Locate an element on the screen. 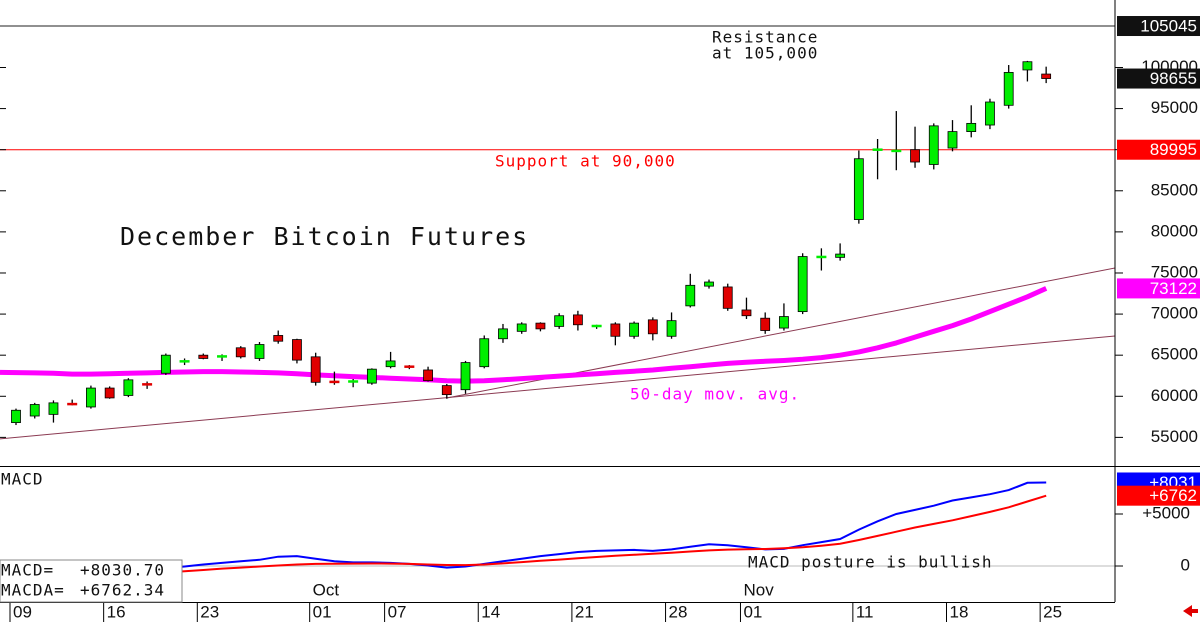 The height and width of the screenshot is (626, 1200). y-tick-label: 60000 is located at coordinates (1174, 395).